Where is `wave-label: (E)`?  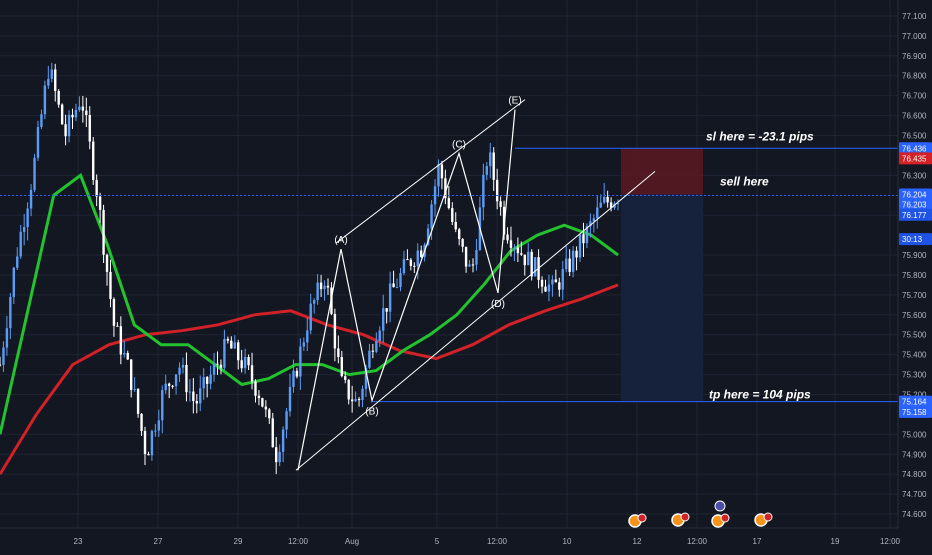 wave-label: (E) is located at coordinates (514, 101).